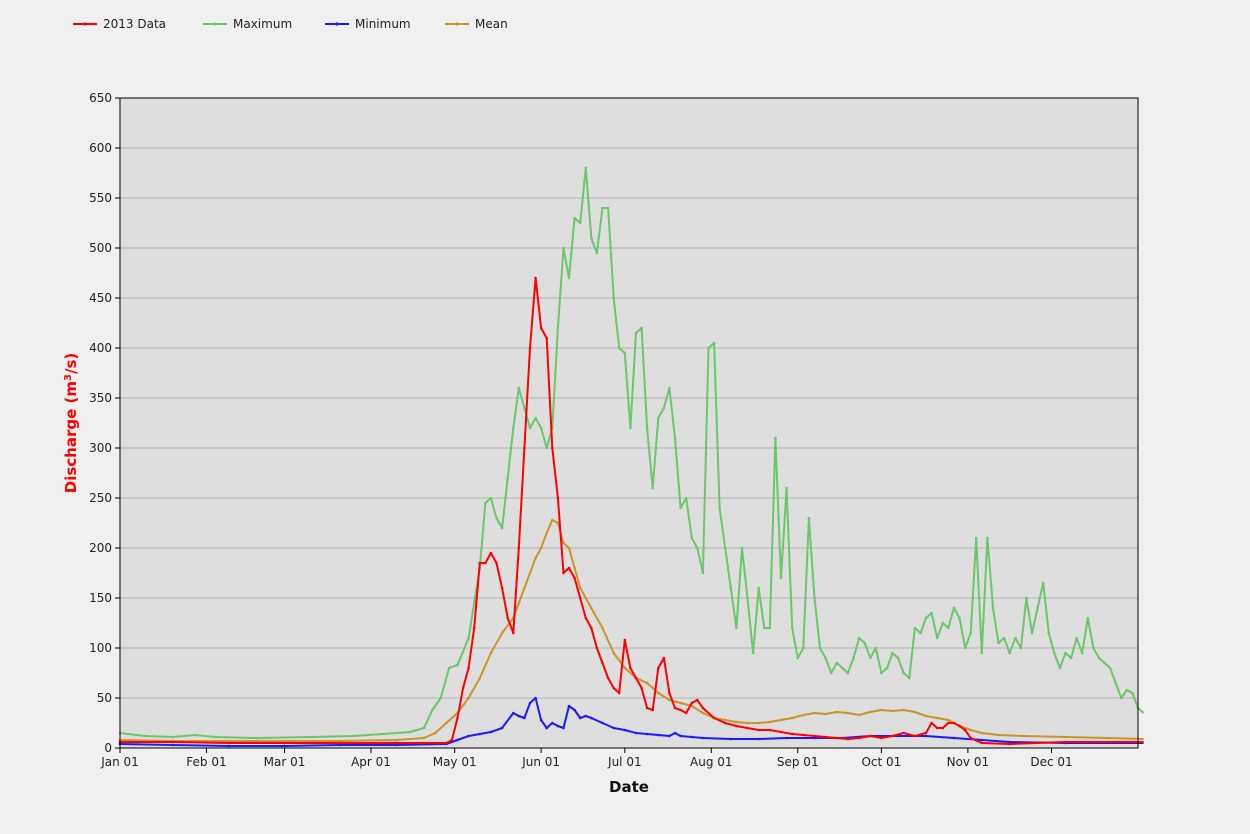  Describe the element at coordinates (100, 198) in the screenshot. I see `y-tick-label: 550` at that location.